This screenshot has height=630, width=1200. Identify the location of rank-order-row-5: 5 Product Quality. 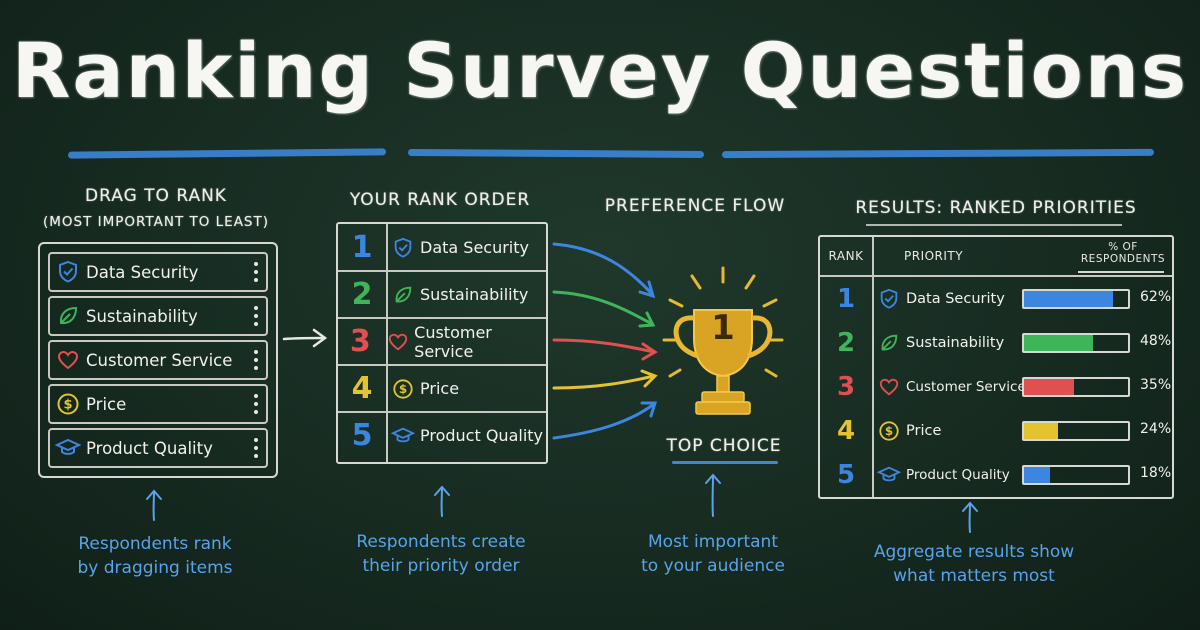
(442, 435).